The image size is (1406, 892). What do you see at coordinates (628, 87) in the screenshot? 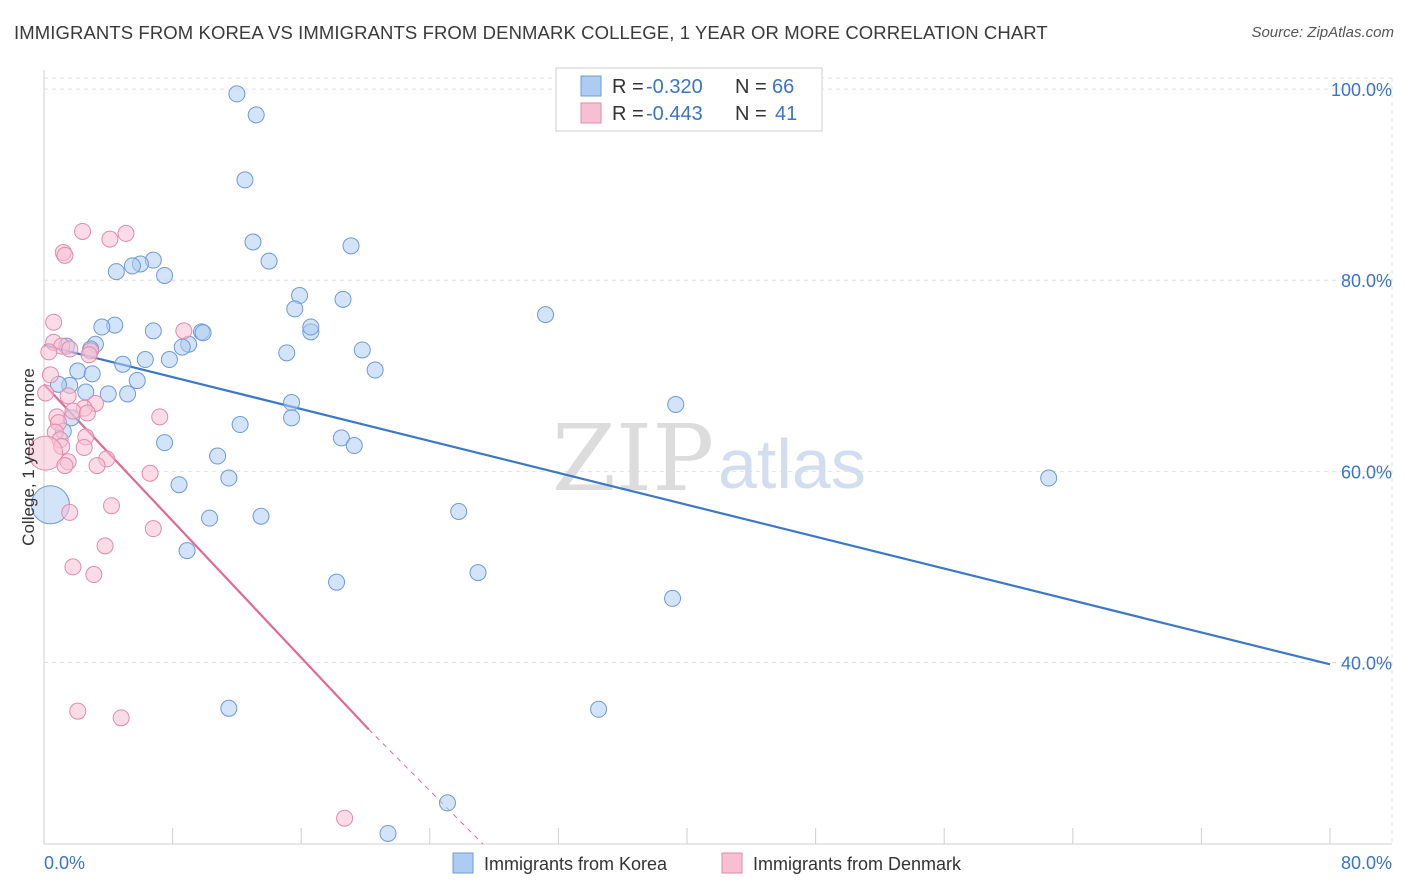
I see `legend-korea-r-label: R =` at bounding box center [628, 87].